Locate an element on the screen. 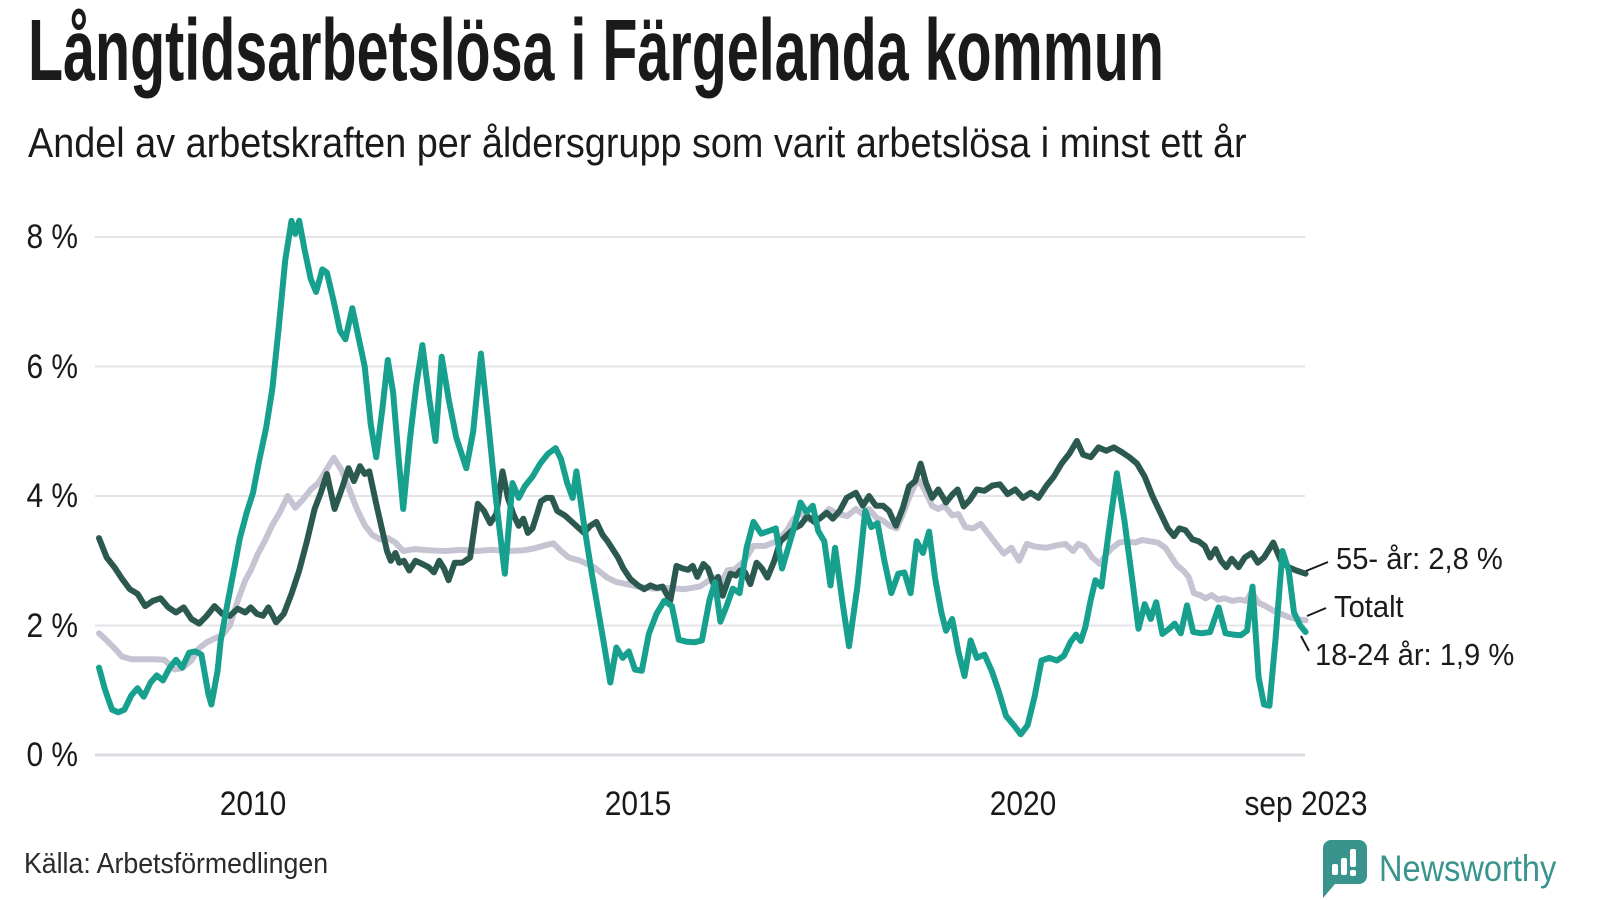 The width and height of the screenshot is (1600, 900). y-tick-label-4: 4 % is located at coordinates (52, 496).